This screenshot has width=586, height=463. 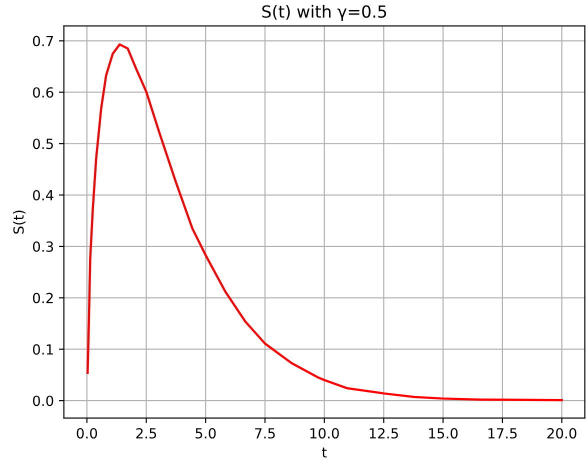 What do you see at coordinates (42, 349) in the screenshot?
I see `y-tick-label: 0.1` at bounding box center [42, 349].